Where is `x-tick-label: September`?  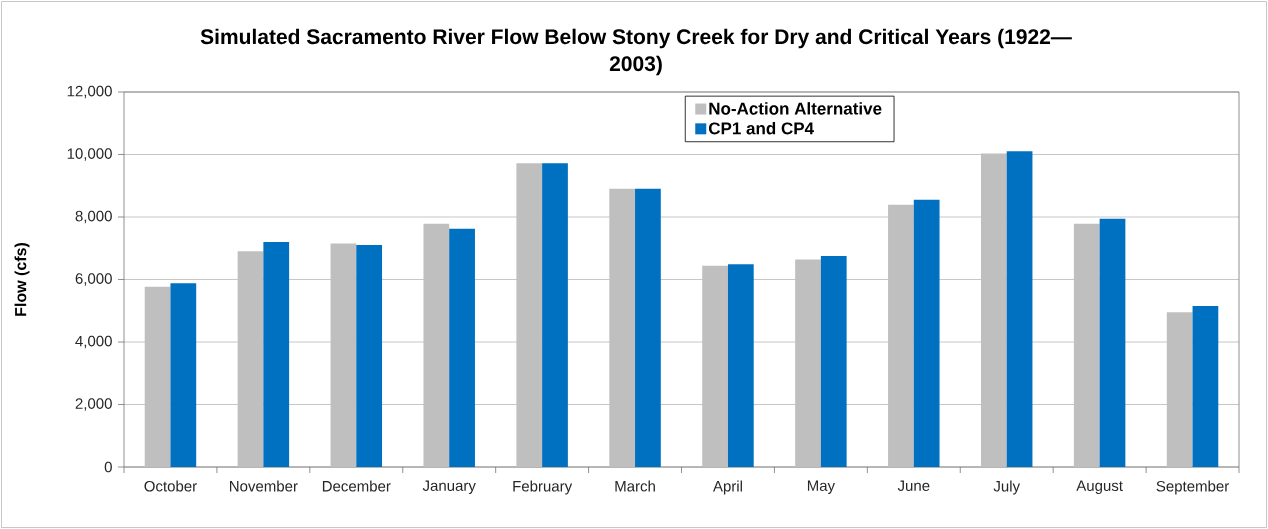 x-tick-label: September is located at coordinates (1192, 487).